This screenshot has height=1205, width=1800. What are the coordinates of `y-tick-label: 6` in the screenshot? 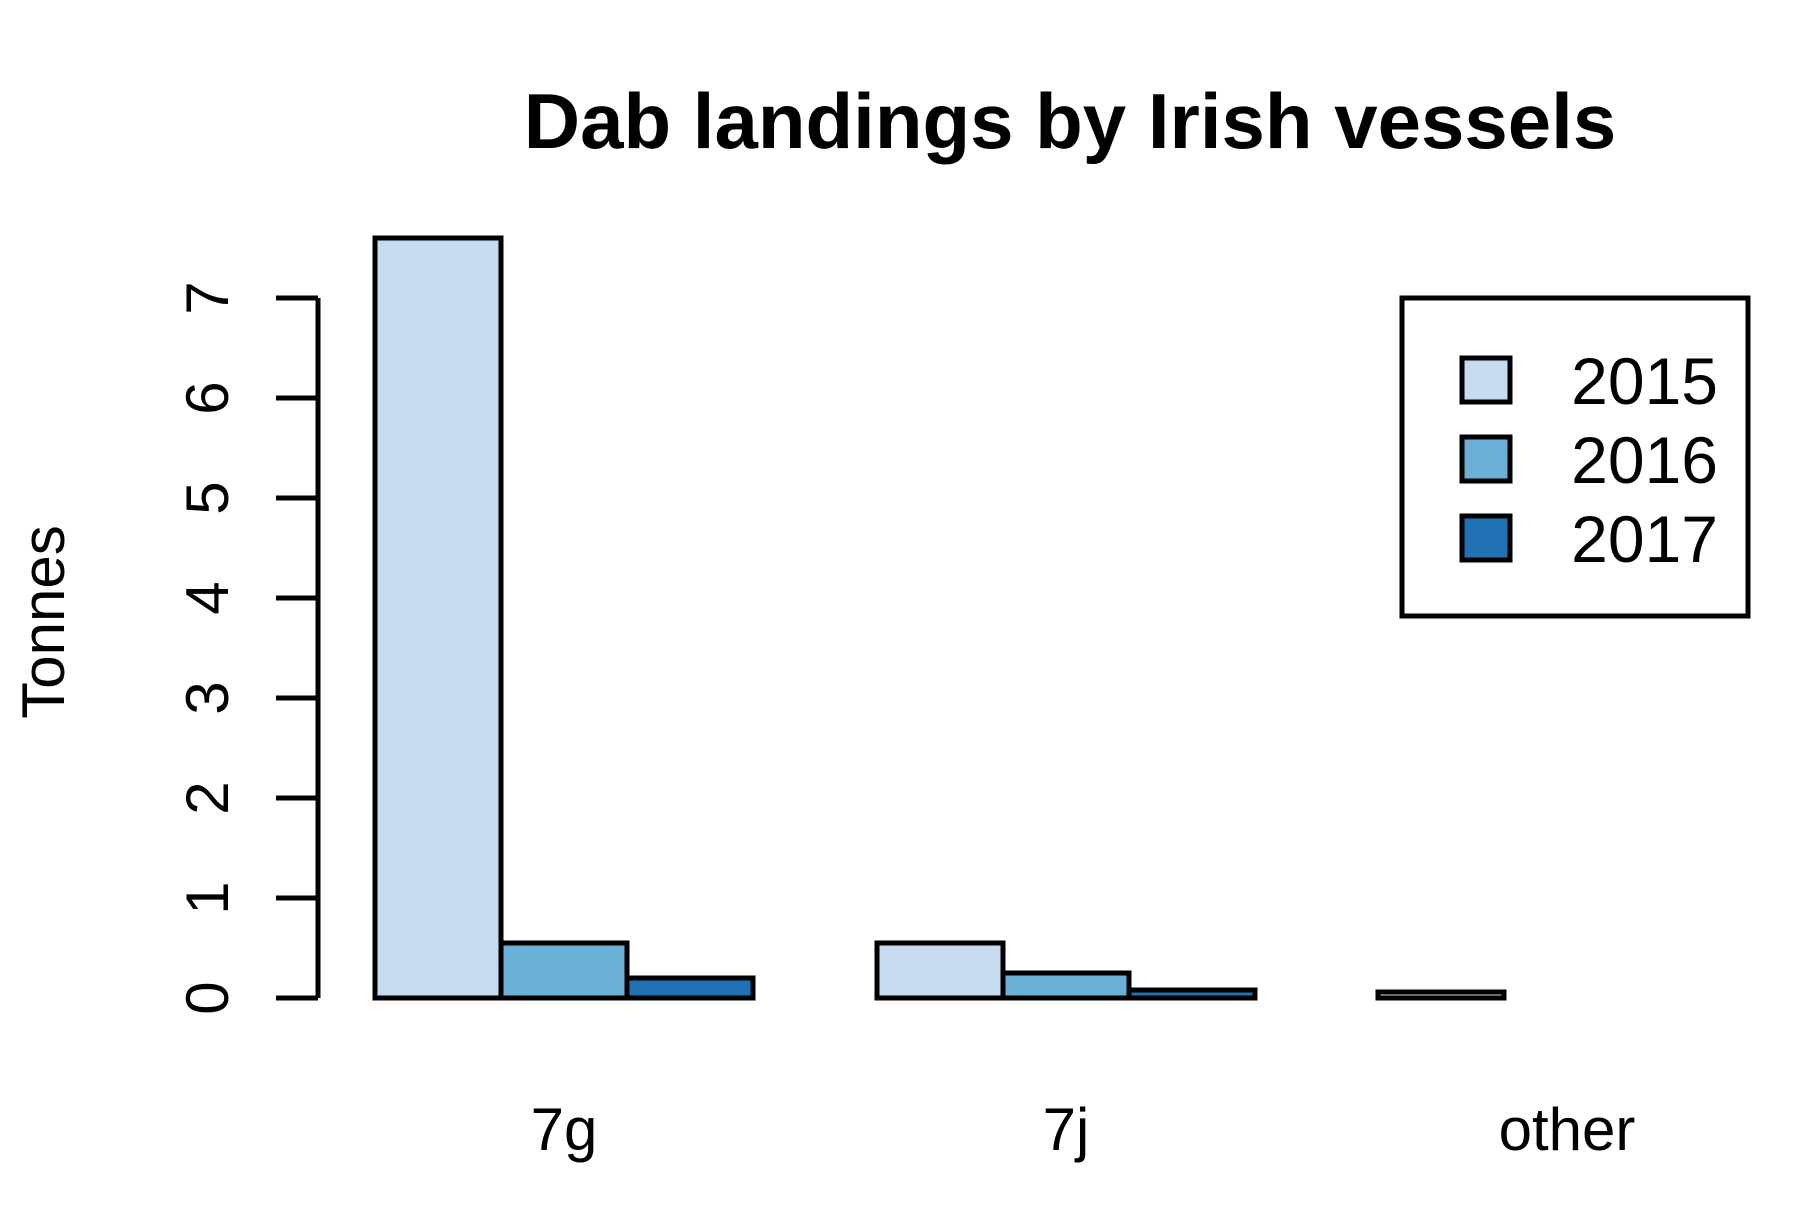 It's located at (207, 397).